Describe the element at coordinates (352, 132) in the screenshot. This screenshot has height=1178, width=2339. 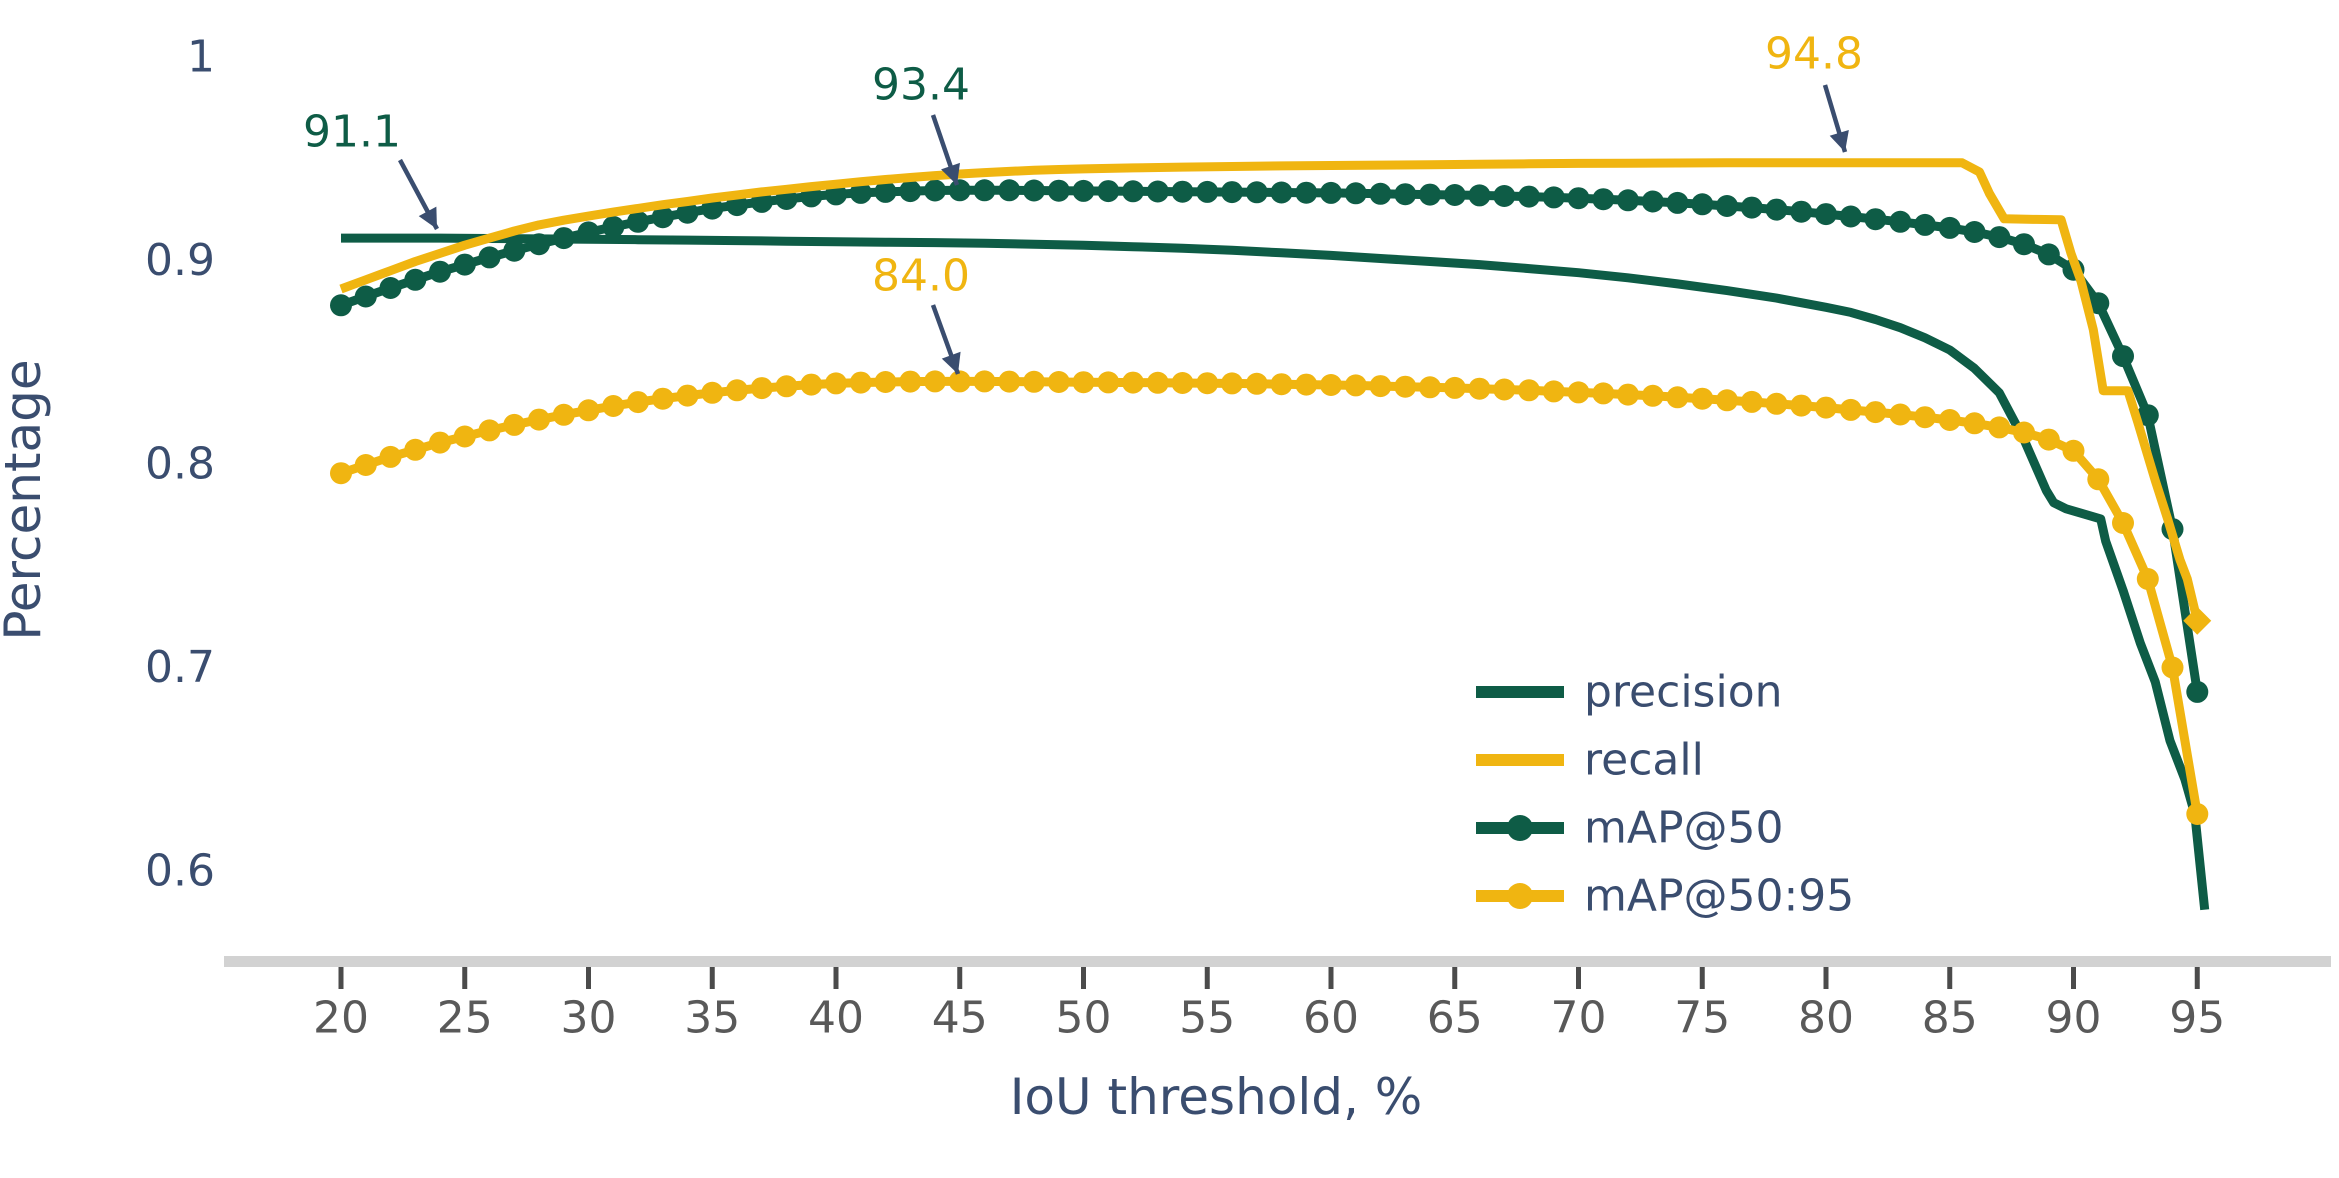
I see `annotation-value: 91.1` at that location.